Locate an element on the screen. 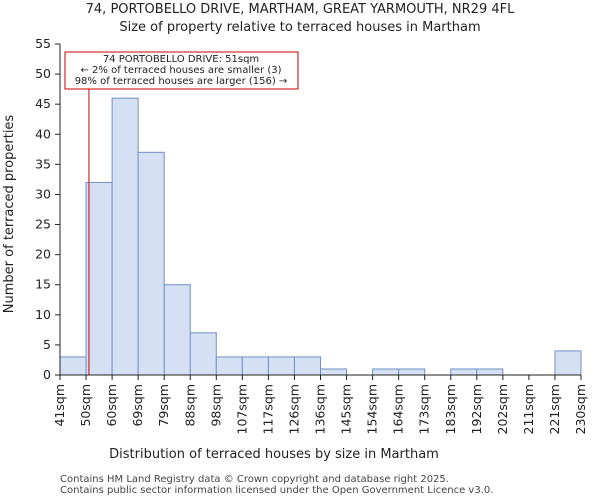  bar-221sqm is located at coordinates (568, 363).